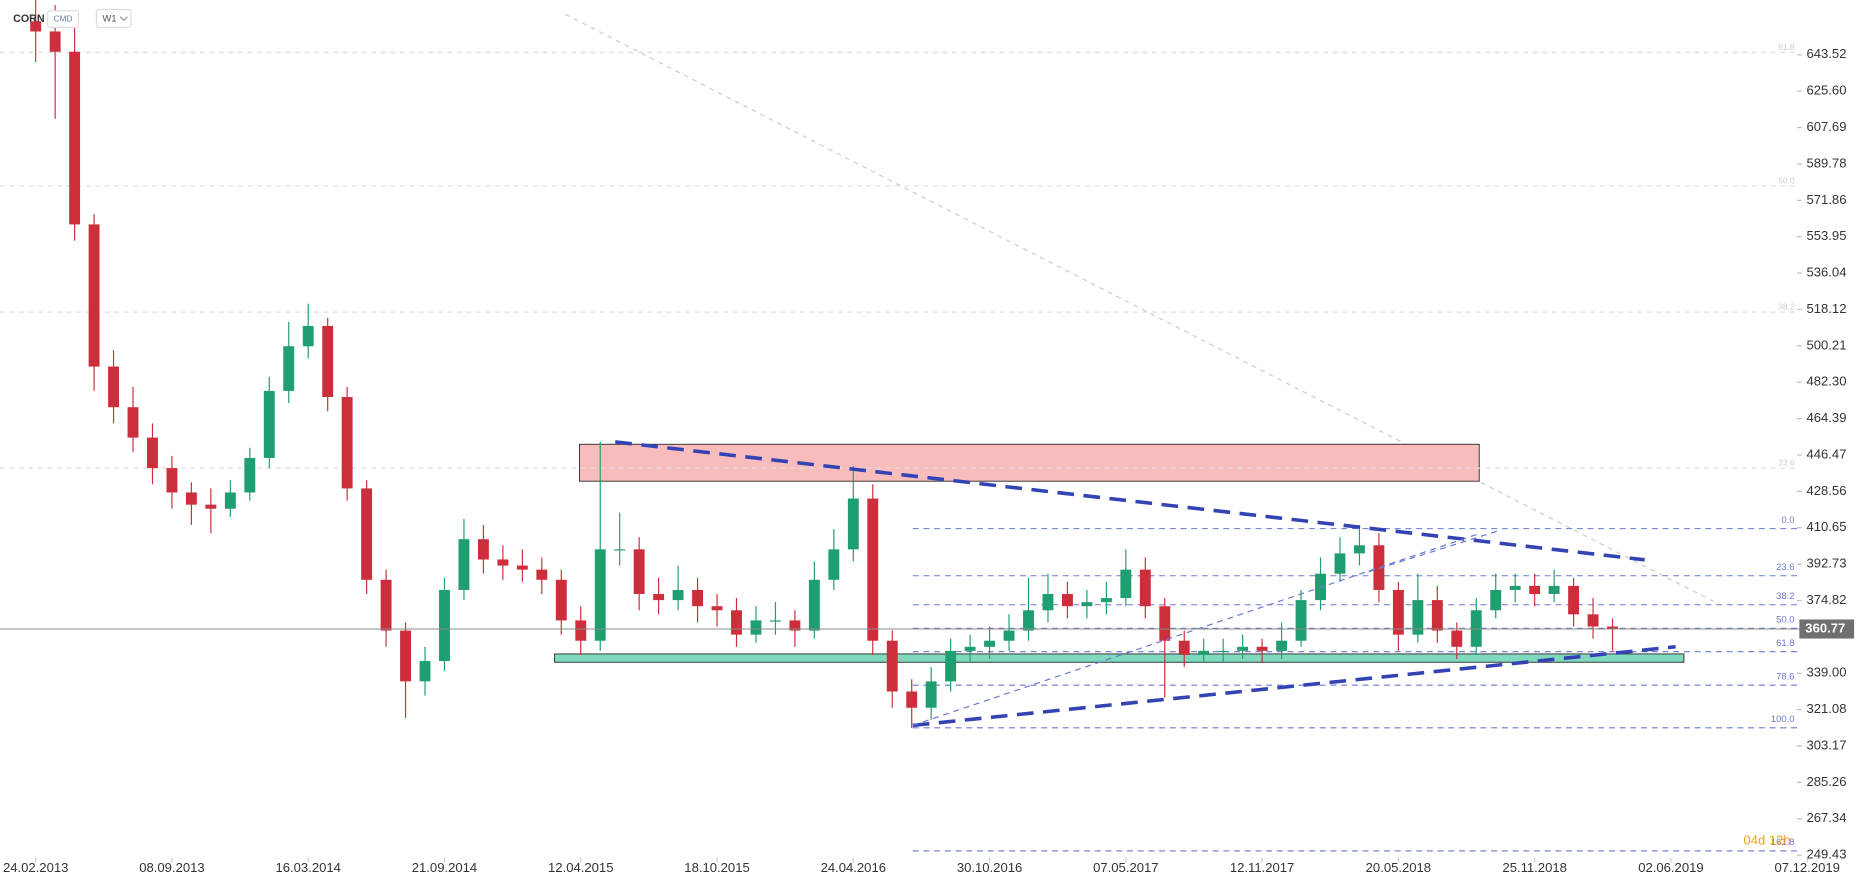  Describe the element at coordinates (1826, 708) in the screenshot. I see `y-tick-label: 321.08` at that location.